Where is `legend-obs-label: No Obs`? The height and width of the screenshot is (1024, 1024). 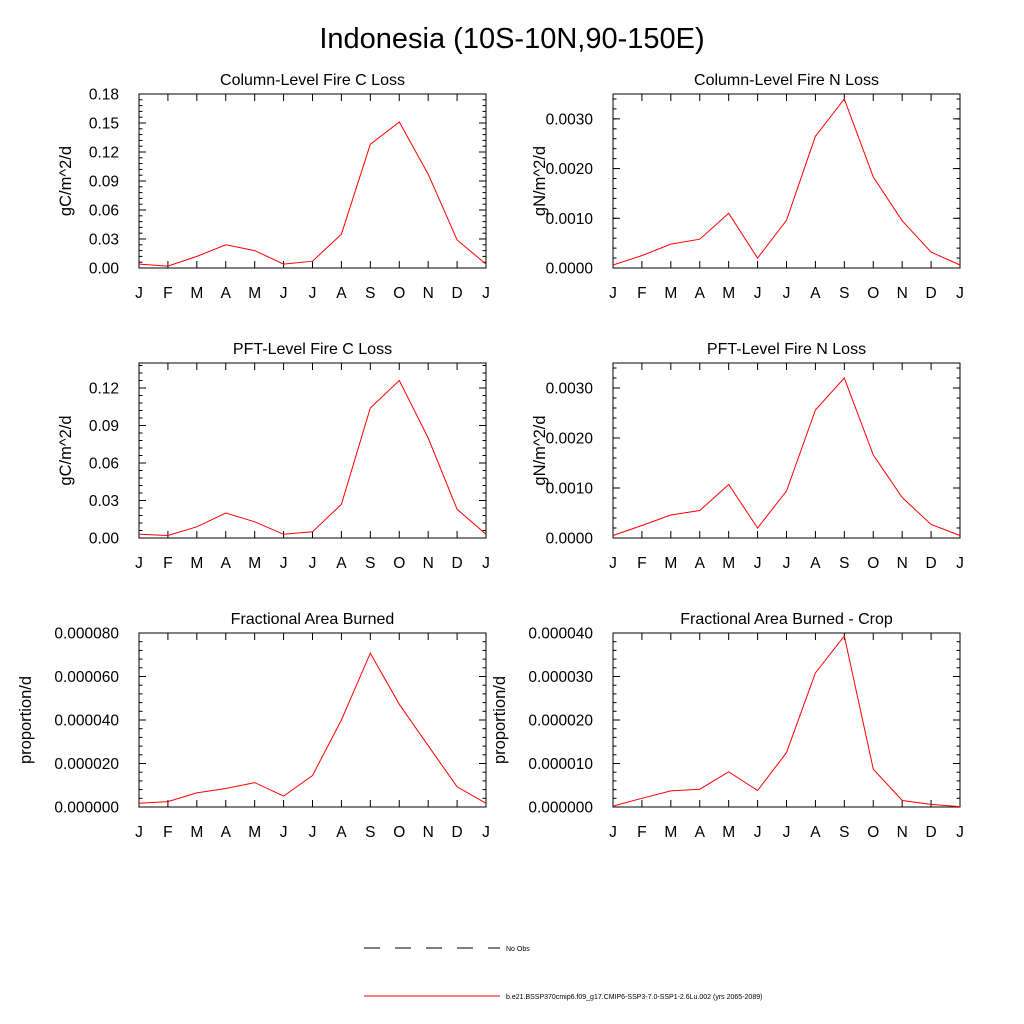
legend-obs-label: No Obs is located at coordinates (518, 949).